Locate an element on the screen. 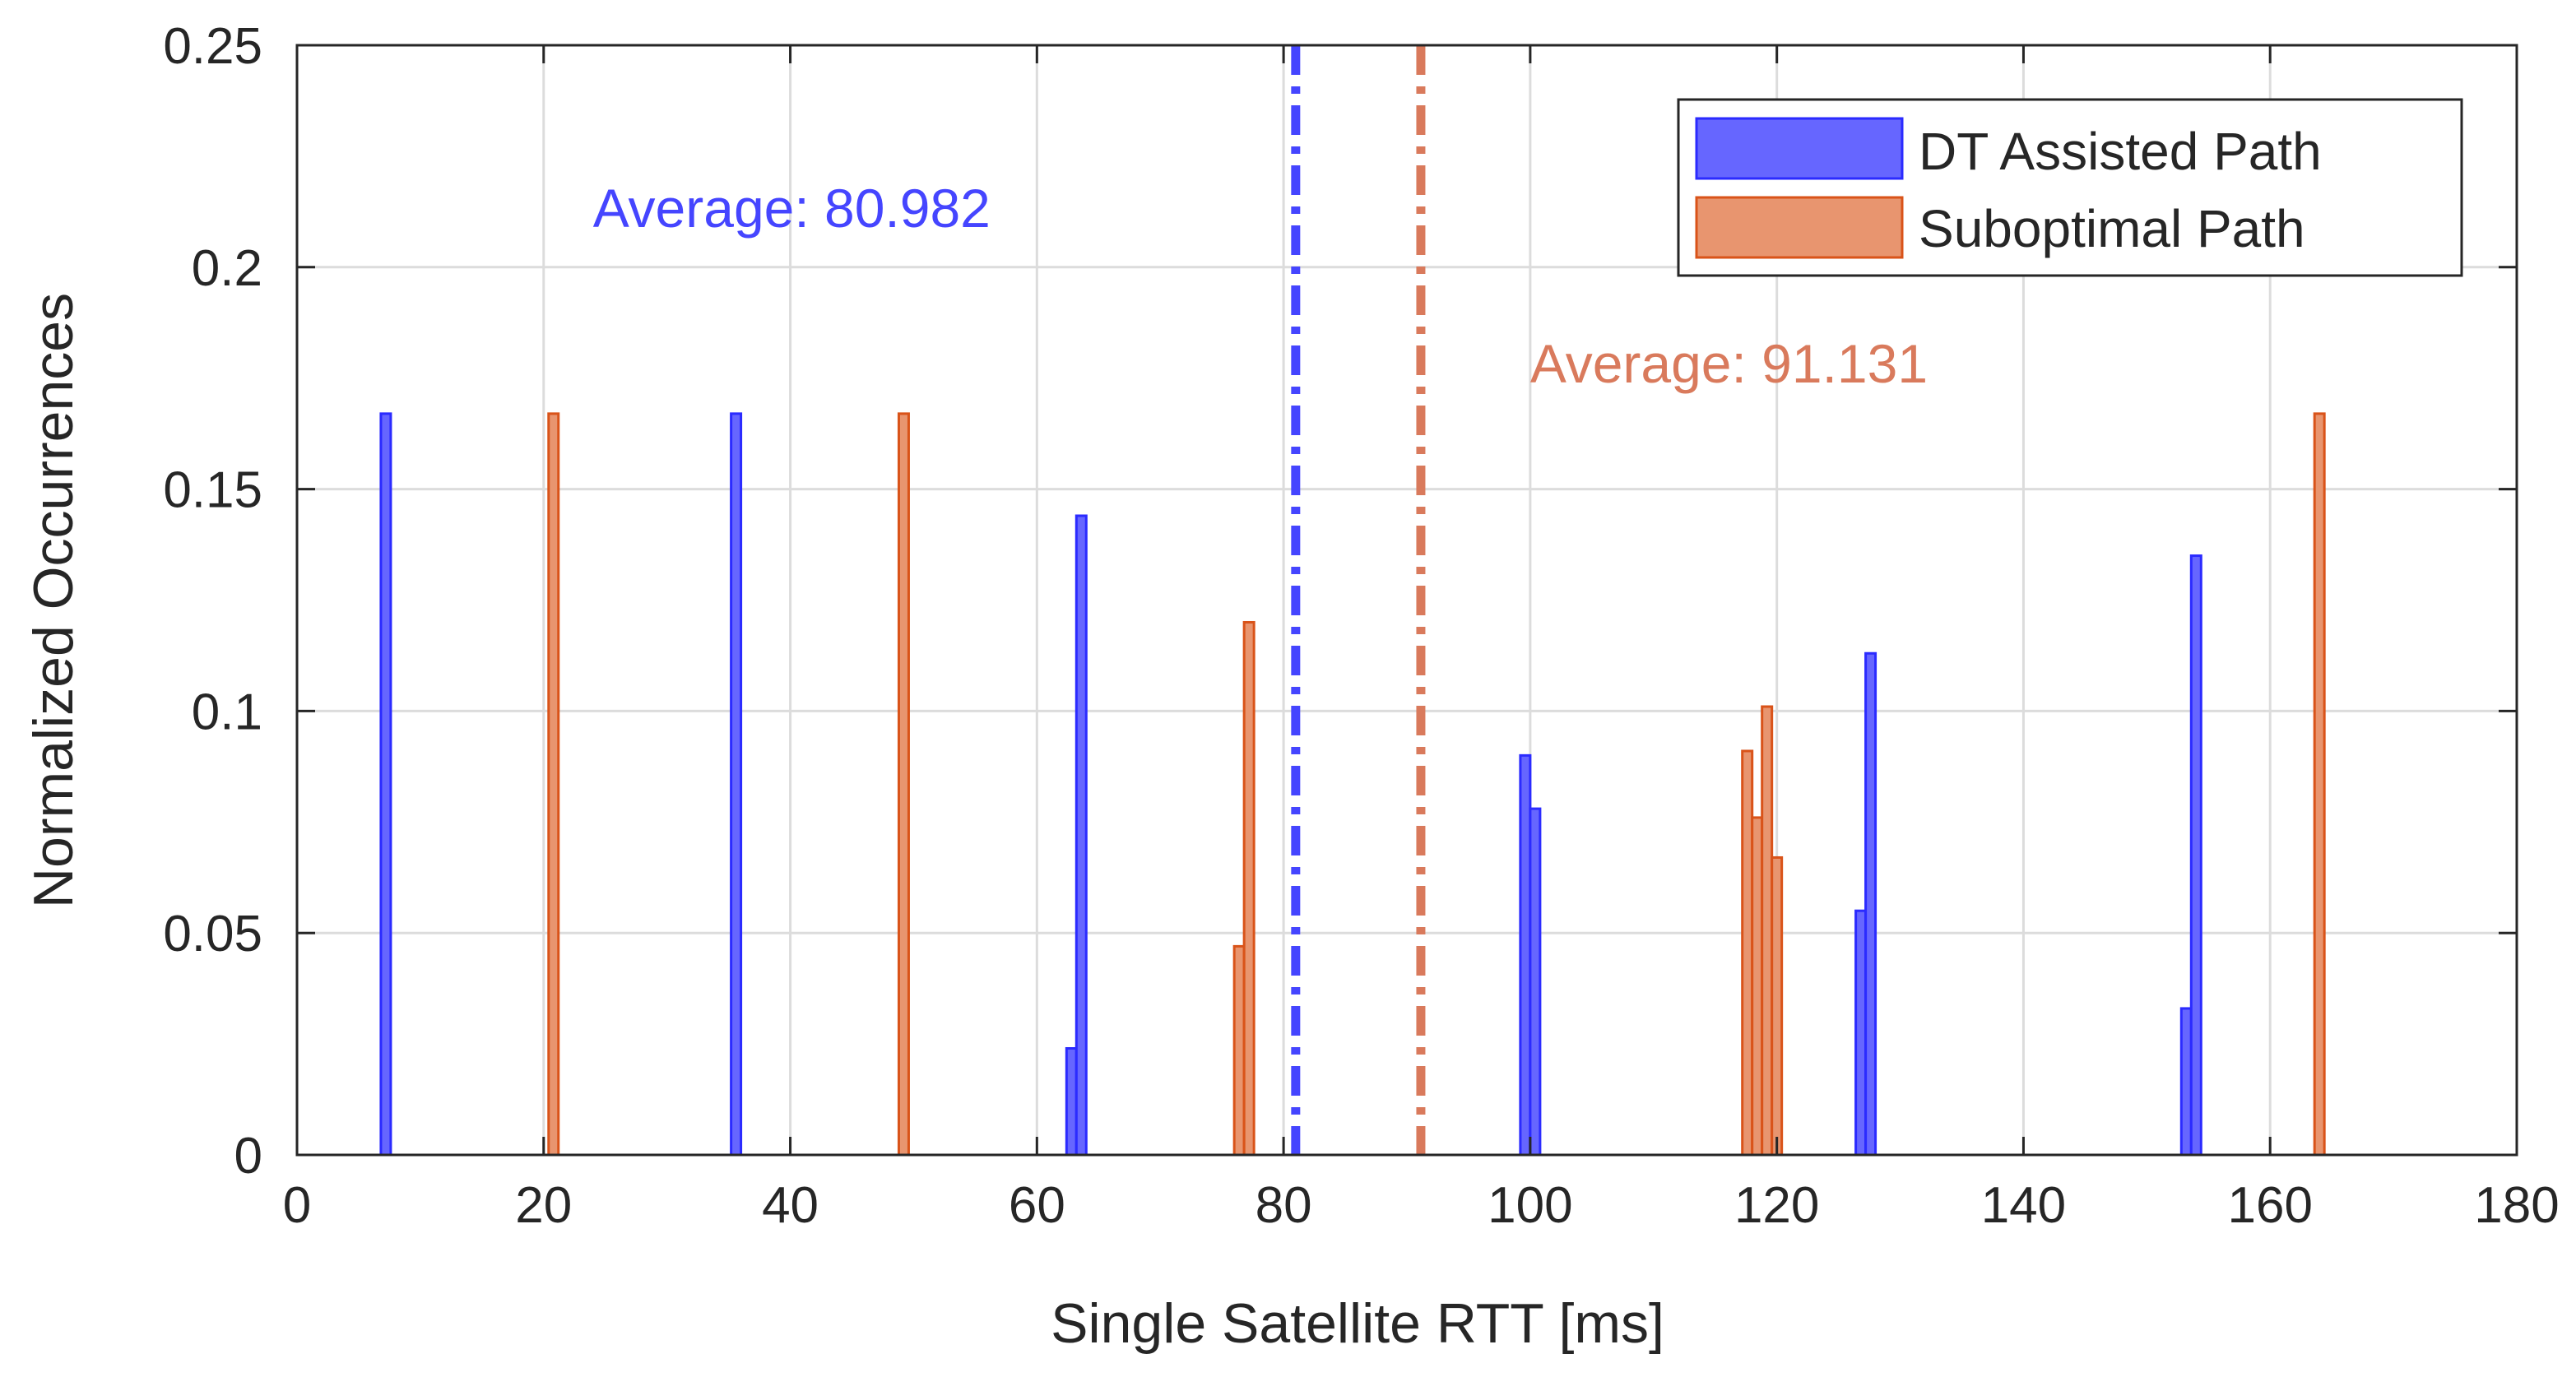 The image size is (2576, 1377). legend-label-suboptimal: Suboptimal Path is located at coordinates (2112, 228).